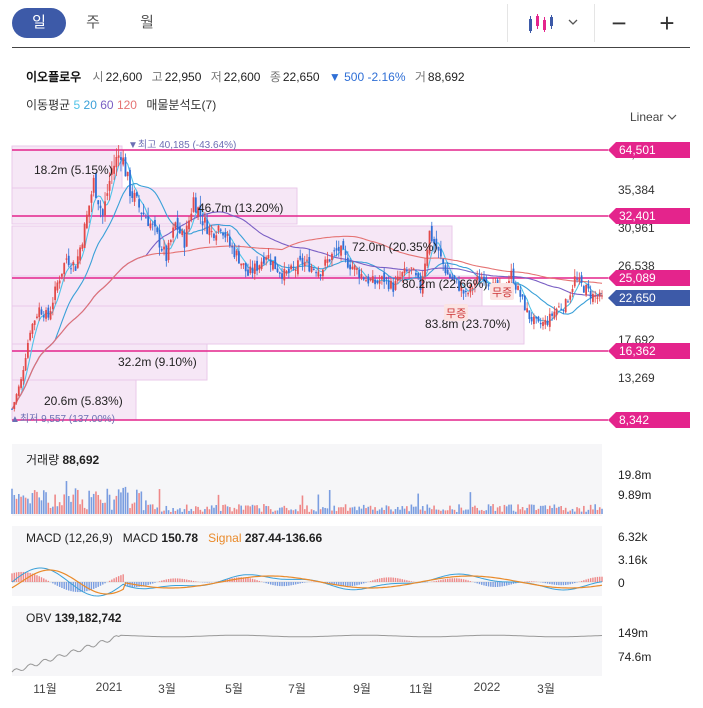 This screenshot has width=703, height=708. I want to click on ma-60: 60, so click(107, 105).